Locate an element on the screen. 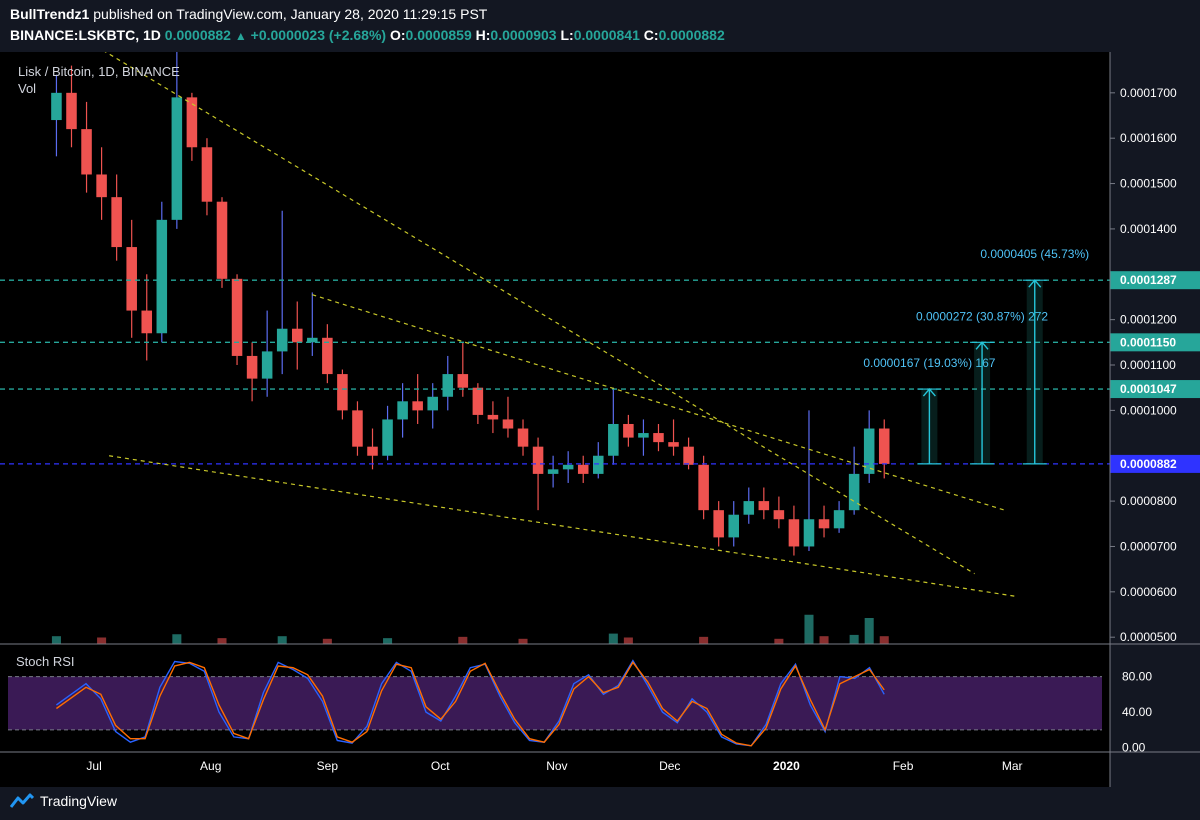  tradingview-brand: TradingView is located at coordinates (79, 801).